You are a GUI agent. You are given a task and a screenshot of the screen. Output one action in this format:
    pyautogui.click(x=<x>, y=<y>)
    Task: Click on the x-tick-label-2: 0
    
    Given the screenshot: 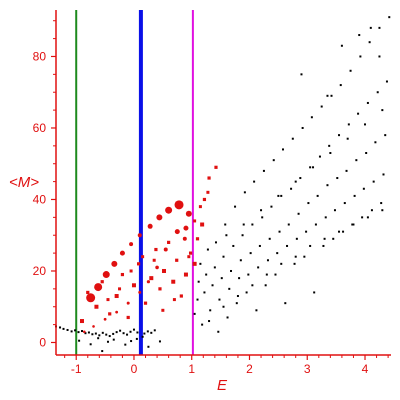 What is the action you would take?
    pyautogui.click(x=134, y=369)
    